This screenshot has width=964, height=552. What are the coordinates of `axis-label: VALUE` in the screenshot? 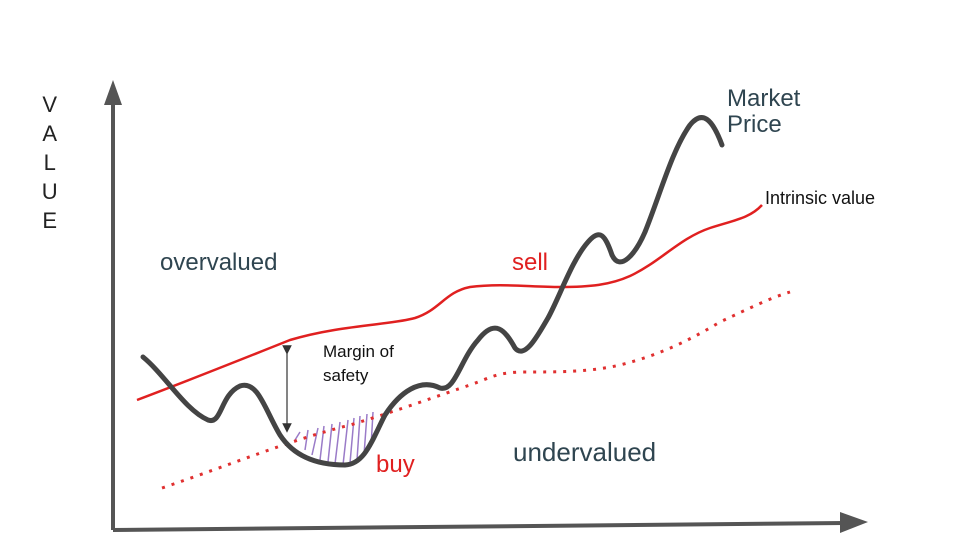 It's located at (50, 164).